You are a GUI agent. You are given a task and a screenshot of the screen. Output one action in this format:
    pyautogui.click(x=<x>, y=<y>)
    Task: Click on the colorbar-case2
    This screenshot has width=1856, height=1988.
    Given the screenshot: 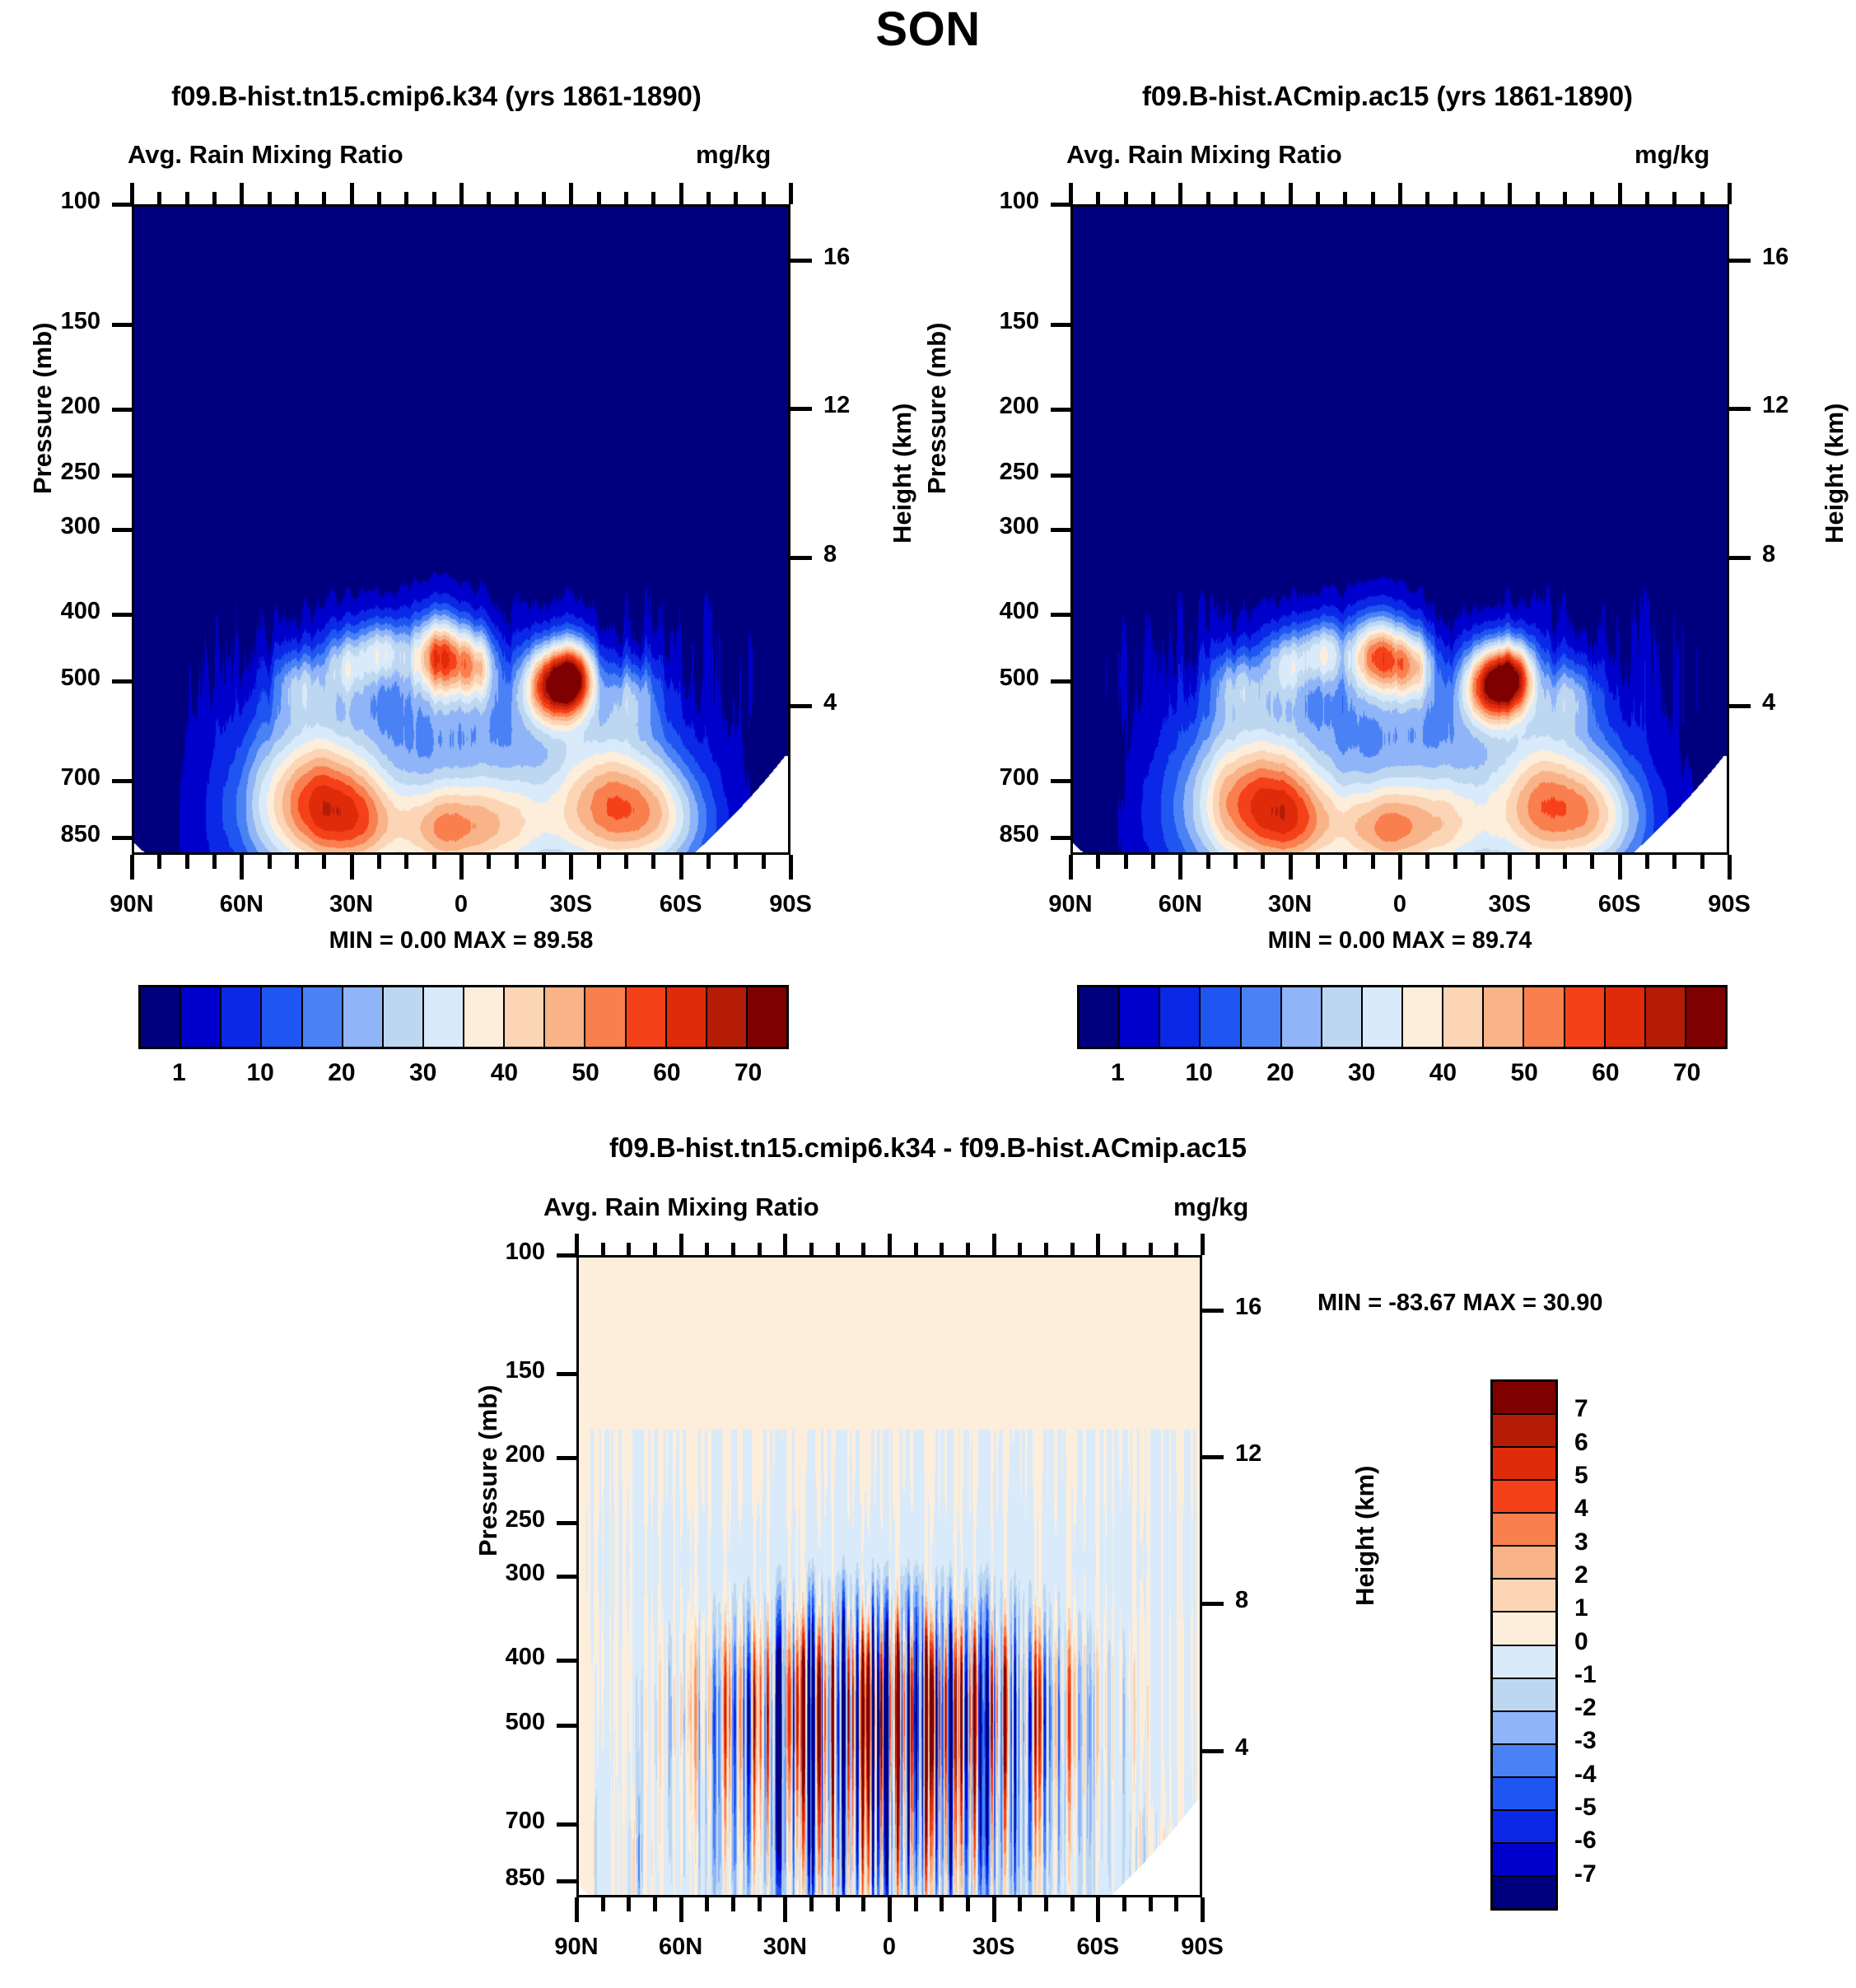 What is the action you would take?
    pyautogui.click(x=1402, y=1017)
    